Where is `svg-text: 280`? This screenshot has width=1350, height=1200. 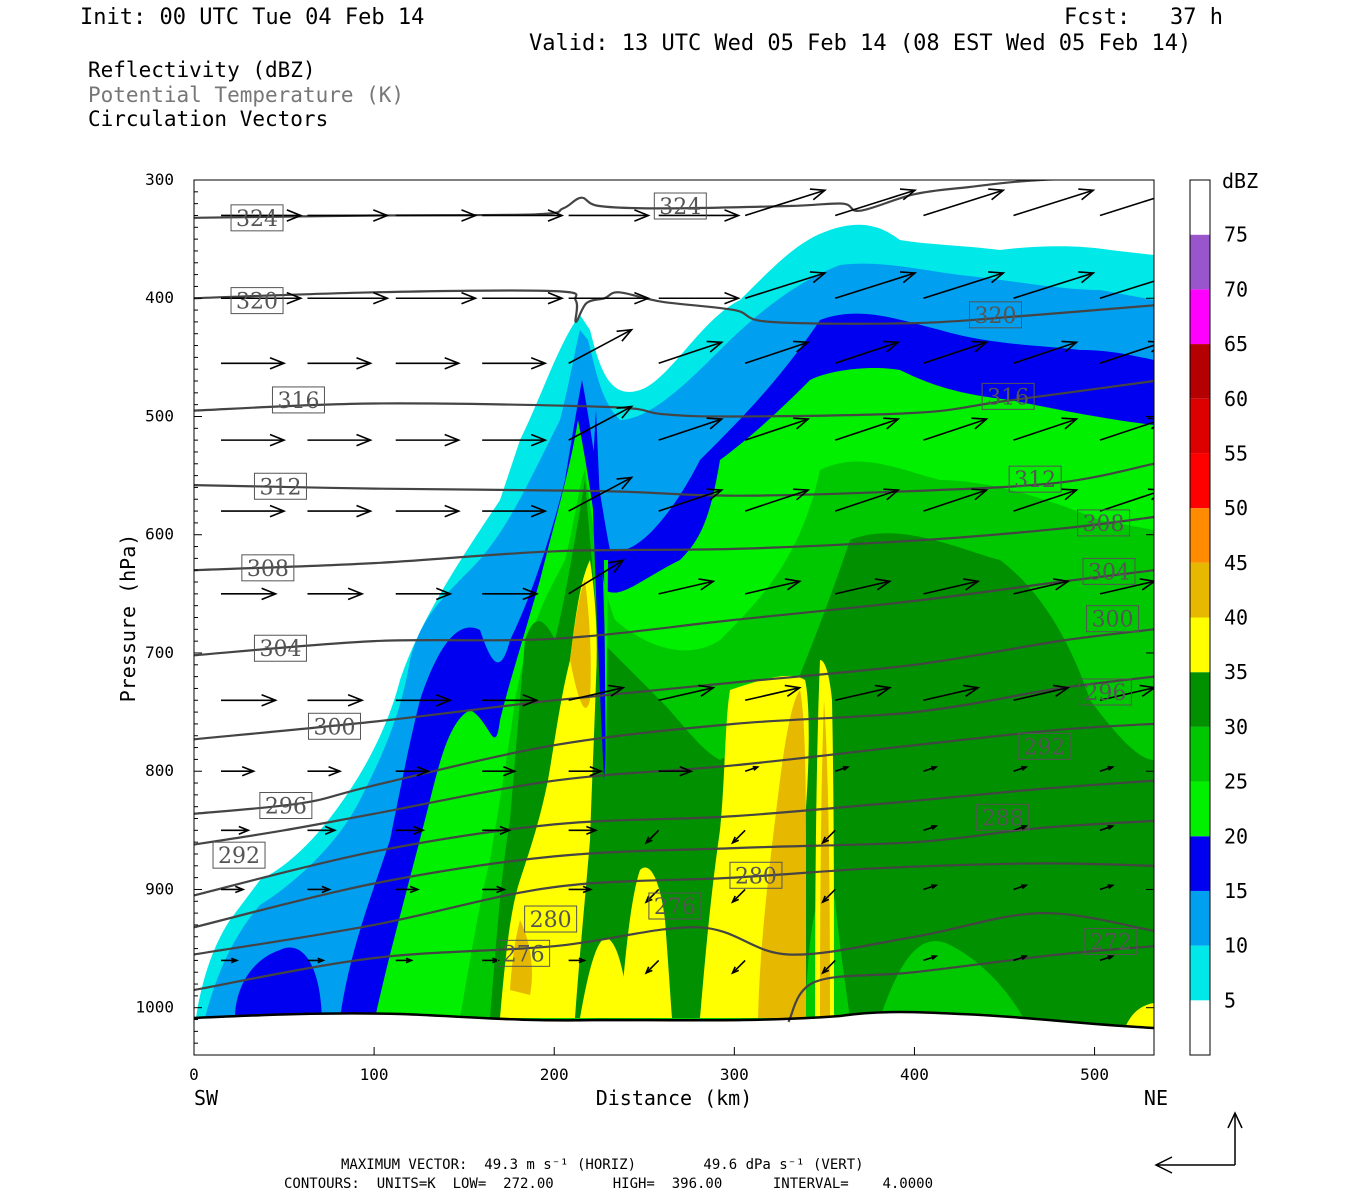 svg-text: 280 is located at coordinates (756, 876).